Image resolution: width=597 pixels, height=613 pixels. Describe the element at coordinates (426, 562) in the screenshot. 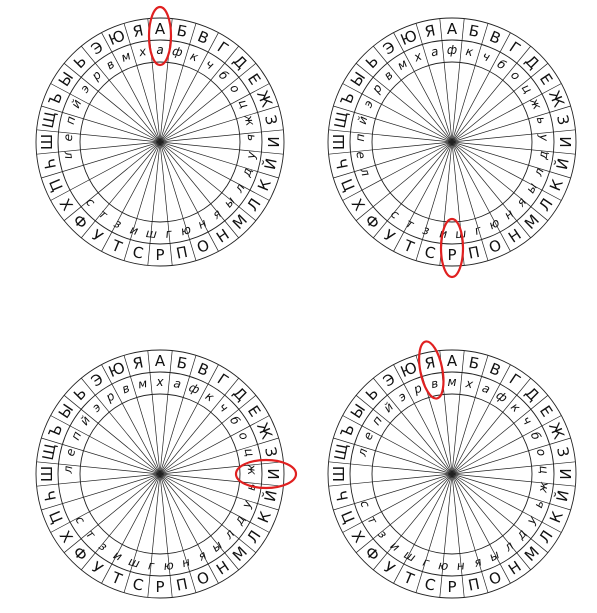

I see `inner-letter: г` at that location.